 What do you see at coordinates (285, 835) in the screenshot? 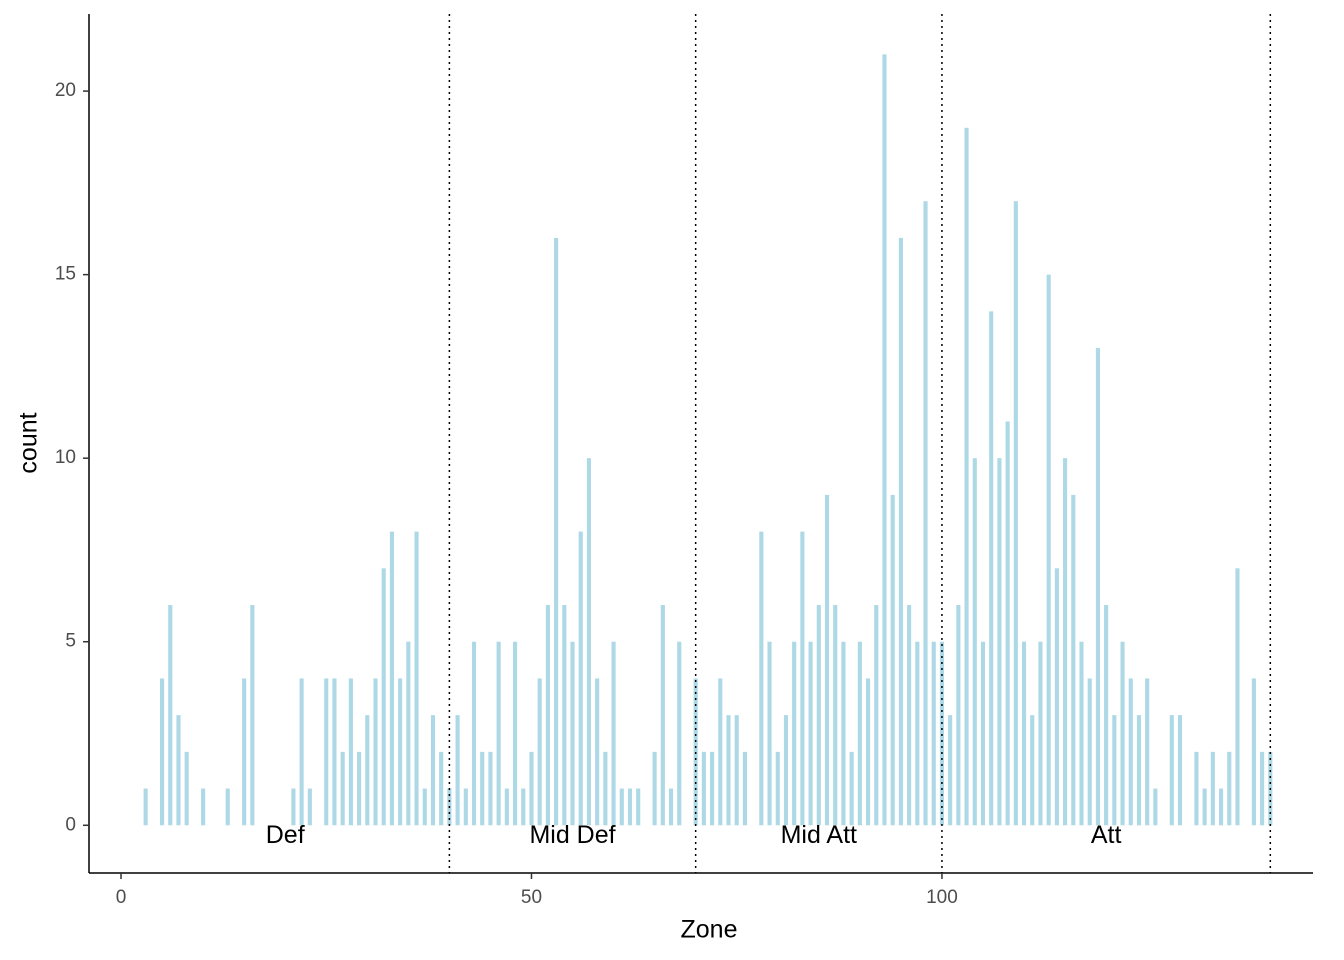
I see `zone-label: Def` at bounding box center [285, 835].